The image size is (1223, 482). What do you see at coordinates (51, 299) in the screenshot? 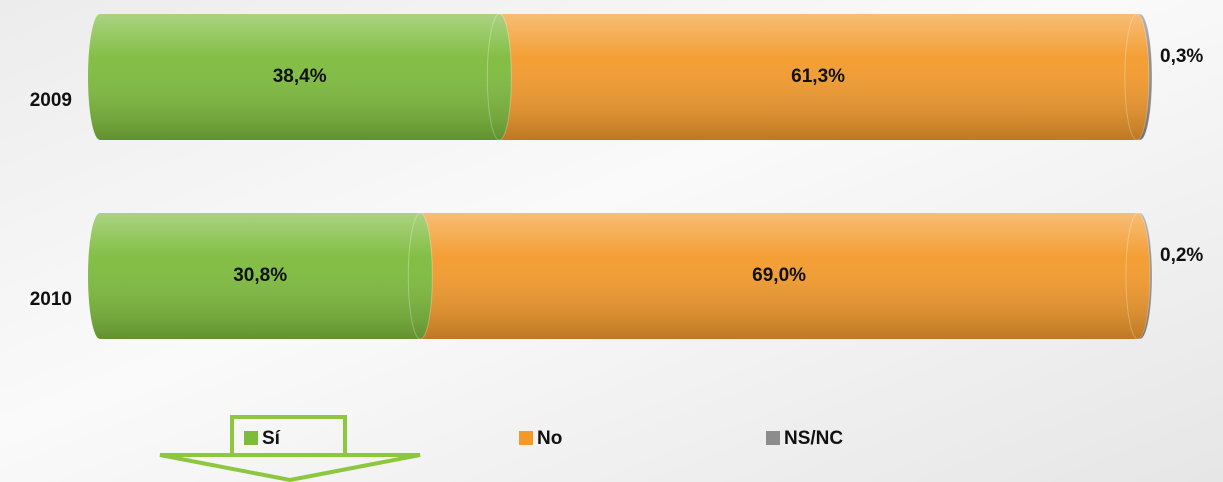
I see `y-tick-label: 2010` at bounding box center [51, 299].